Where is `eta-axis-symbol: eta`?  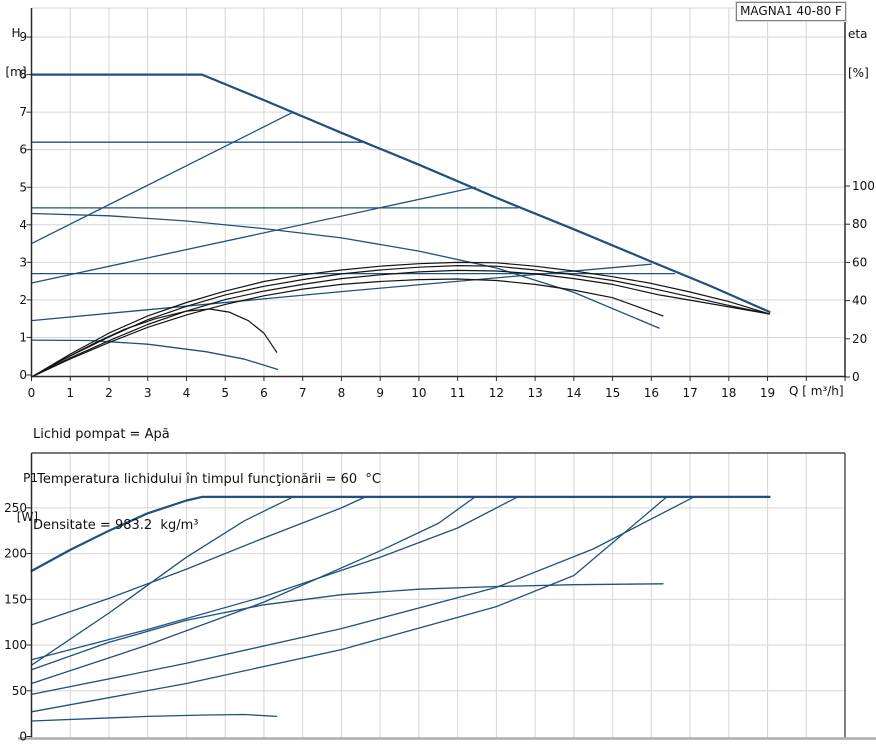 eta-axis-symbol: eta is located at coordinates (858, 34).